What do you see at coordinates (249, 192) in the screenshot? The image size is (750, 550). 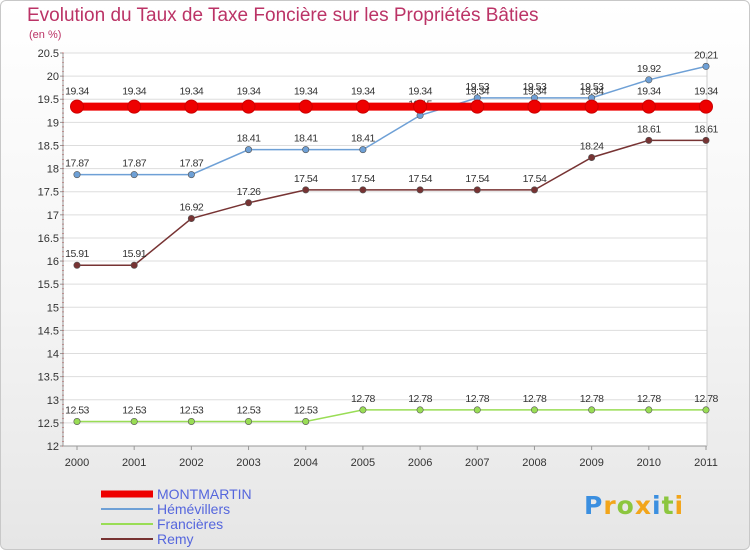 I see `data-label: 17.26` at bounding box center [249, 192].